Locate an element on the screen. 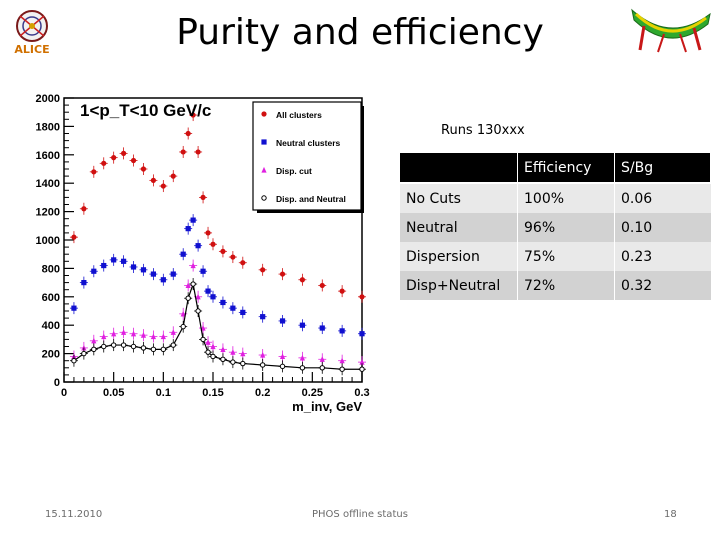 The height and width of the screenshot is (540, 720). row-efficiency: 100% is located at coordinates (566, 197).